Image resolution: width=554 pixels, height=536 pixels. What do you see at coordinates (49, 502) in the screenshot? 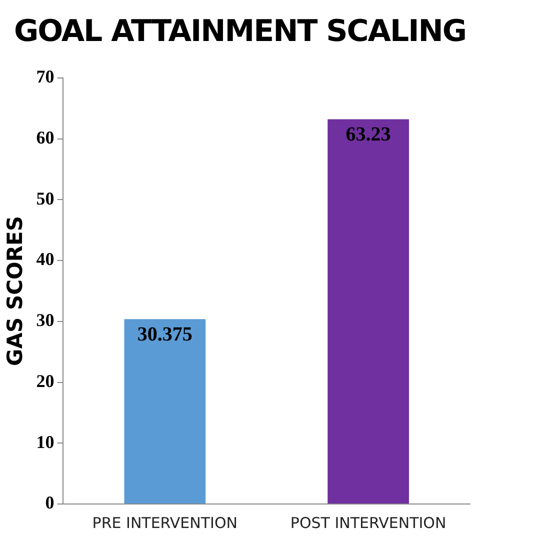
I see `y-tick-label: 0` at bounding box center [49, 502].